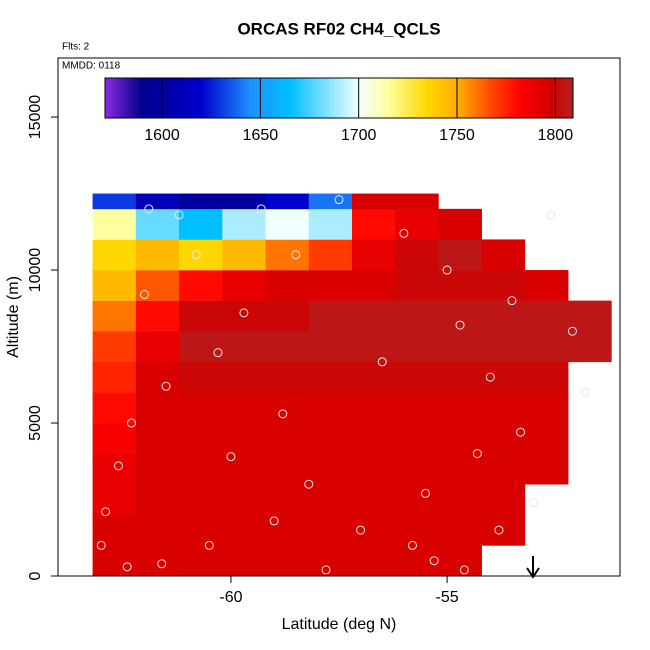 The width and height of the screenshot is (650, 650). Describe the element at coordinates (359, 135) in the screenshot. I see `colorbar-tick-label: 1700` at that location.